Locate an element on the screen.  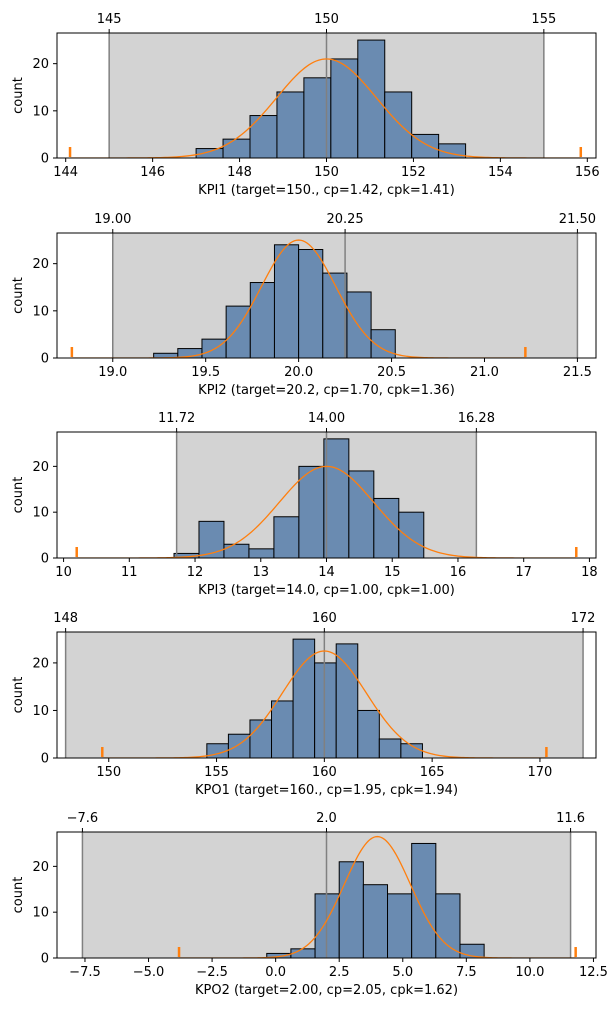
top-tick-label: 11.72 is located at coordinates (176, 418).